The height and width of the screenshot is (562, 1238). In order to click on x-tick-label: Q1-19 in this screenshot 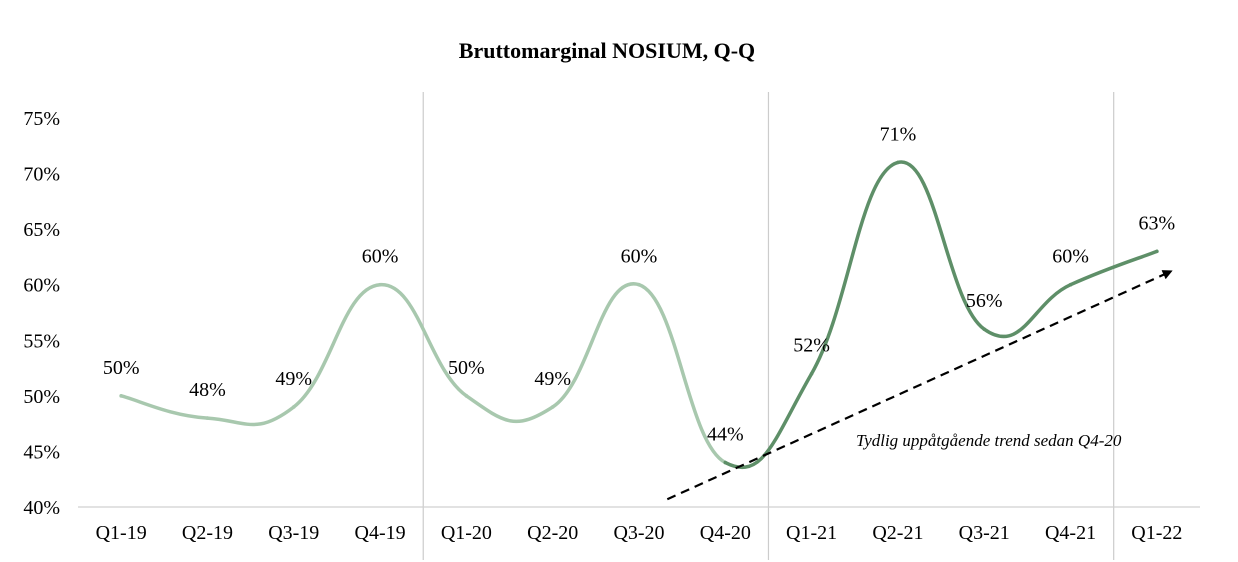, I will do `click(121, 533)`.